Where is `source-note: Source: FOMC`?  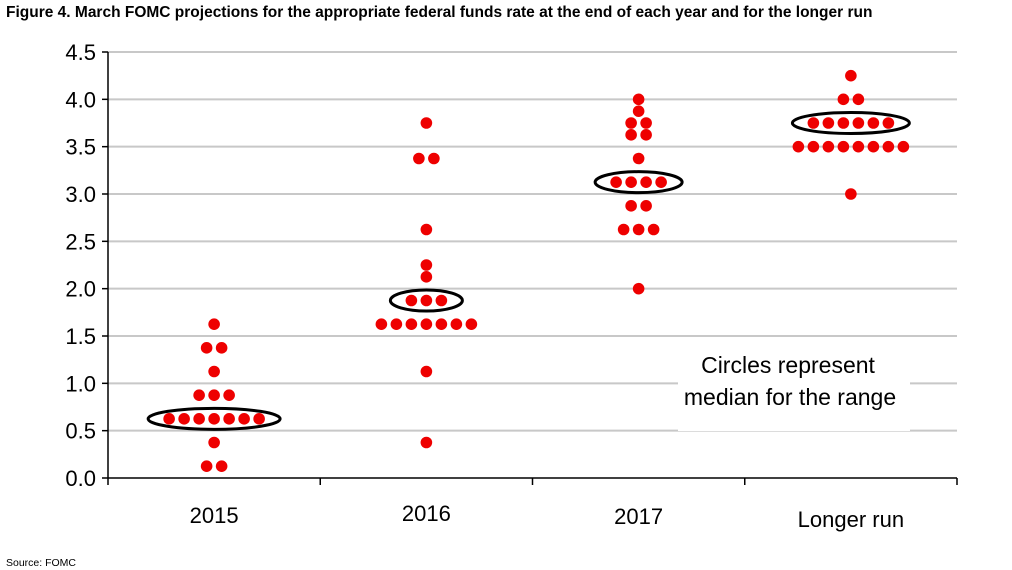 source-note: Source: FOMC is located at coordinates (41, 563).